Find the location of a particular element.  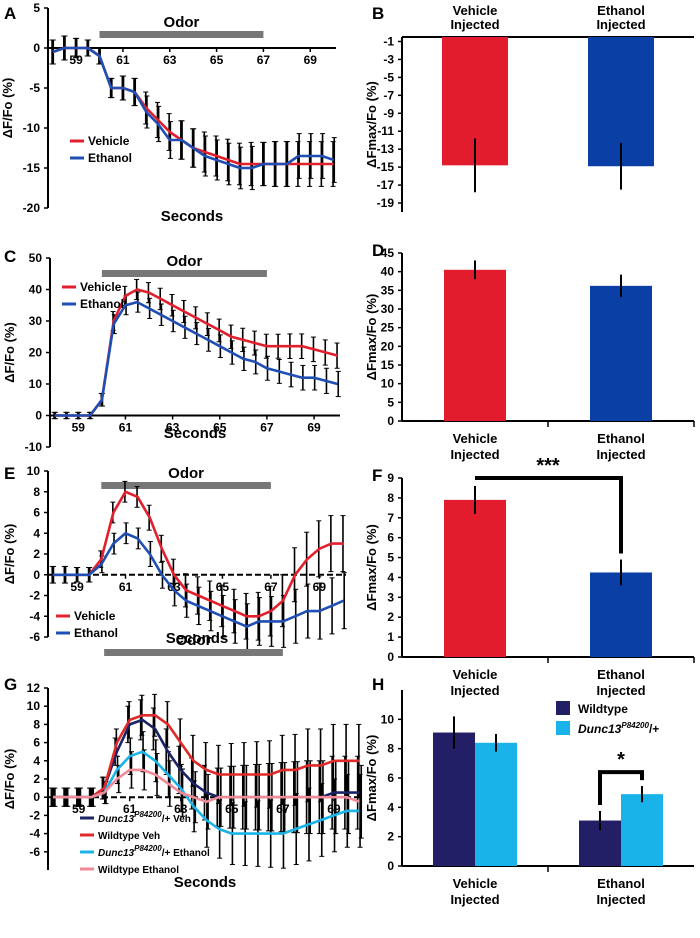

y-tick-label: -15 is located at coordinates (386, 167).